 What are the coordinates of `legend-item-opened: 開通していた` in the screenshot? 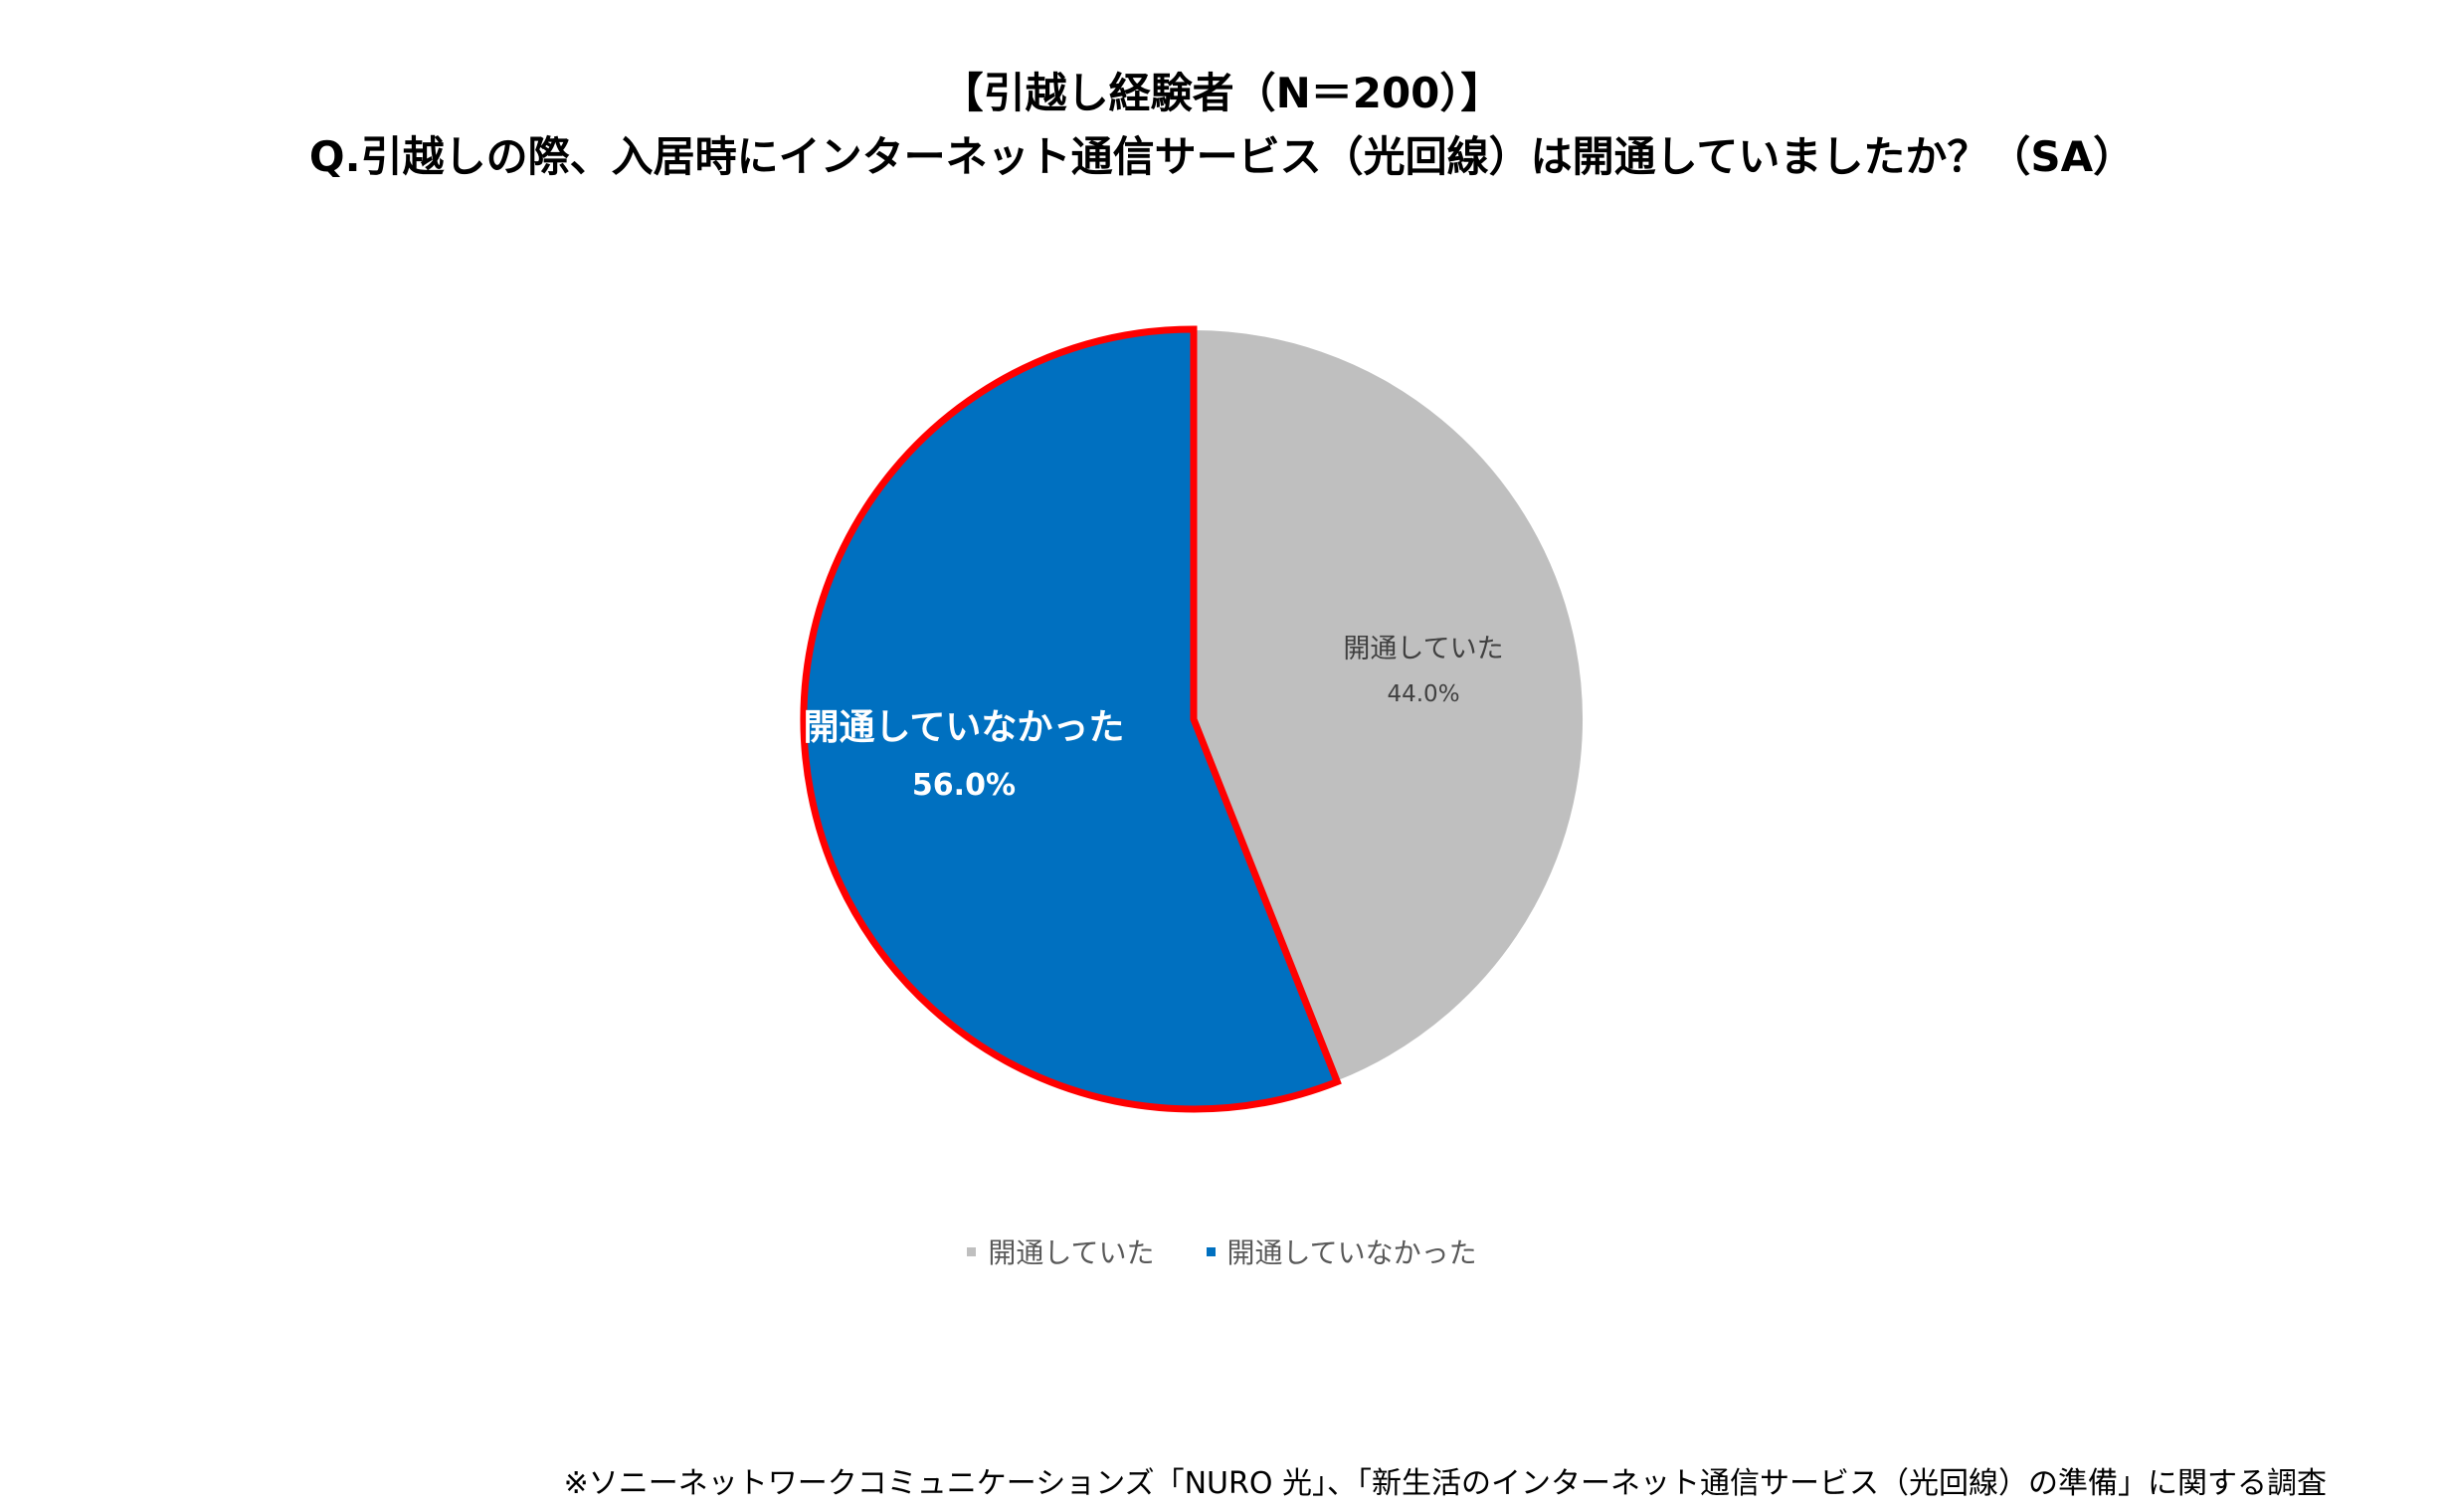 It's located at (1061, 1251).